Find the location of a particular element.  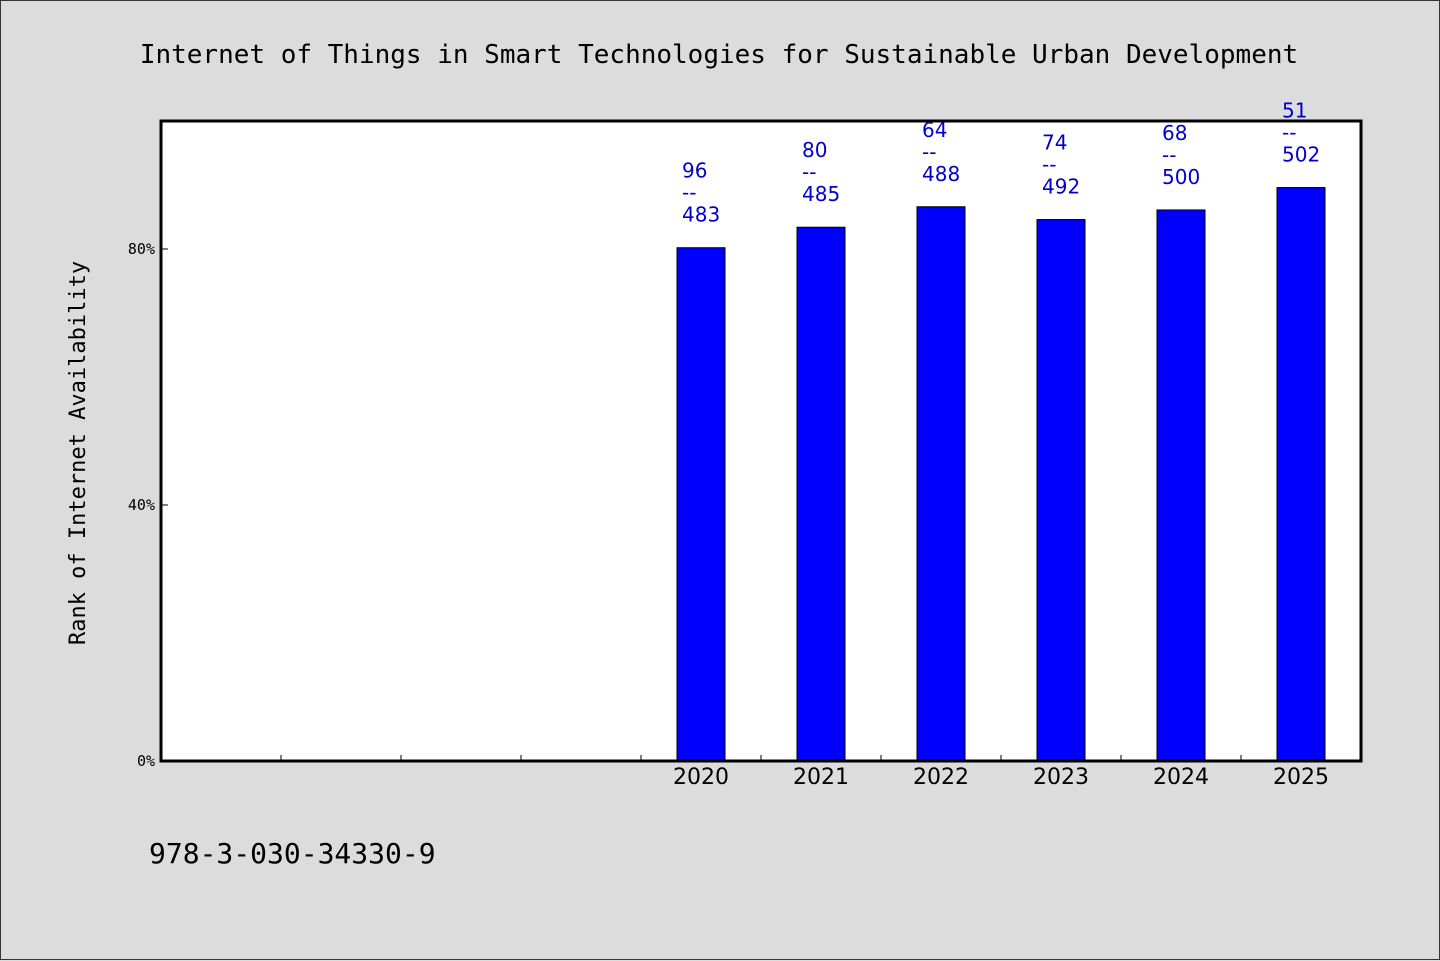

bar-label-2021-bottom: 485 is located at coordinates (821, 194).